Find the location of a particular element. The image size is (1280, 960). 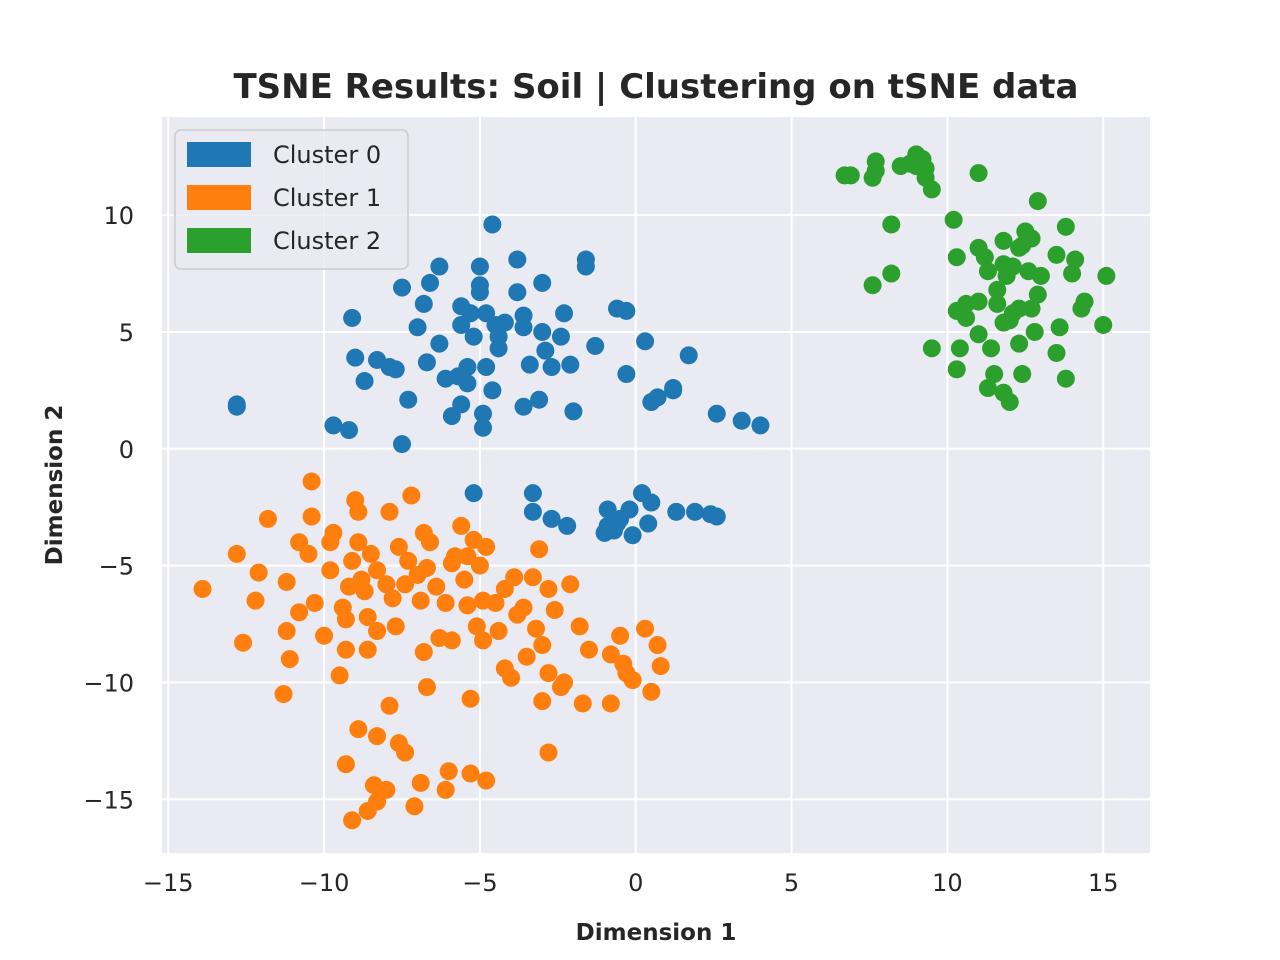

legend-label-cluster-1: Cluster 1 is located at coordinates (327, 198).